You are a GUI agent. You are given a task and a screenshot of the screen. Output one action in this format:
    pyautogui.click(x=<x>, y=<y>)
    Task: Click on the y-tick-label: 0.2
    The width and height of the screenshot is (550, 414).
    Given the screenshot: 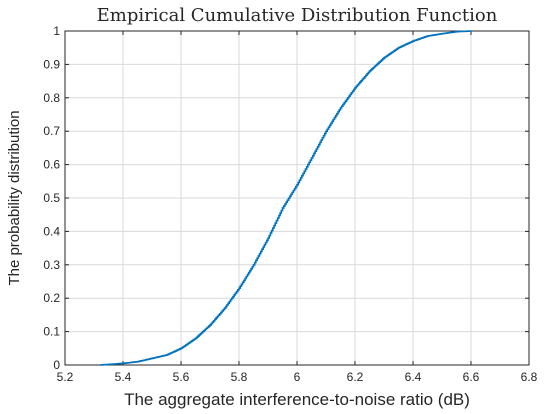 What is the action you would take?
    pyautogui.click(x=51, y=298)
    